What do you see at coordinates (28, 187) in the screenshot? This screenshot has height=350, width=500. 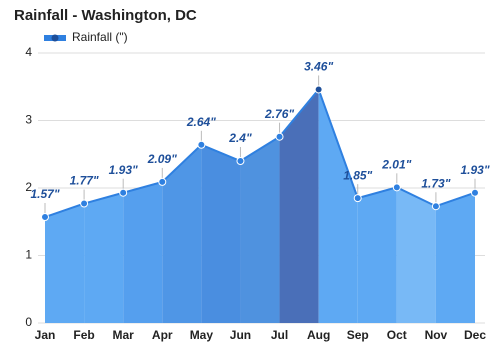 I see `y-tick-label: 2` at bounding box center [28, 187].